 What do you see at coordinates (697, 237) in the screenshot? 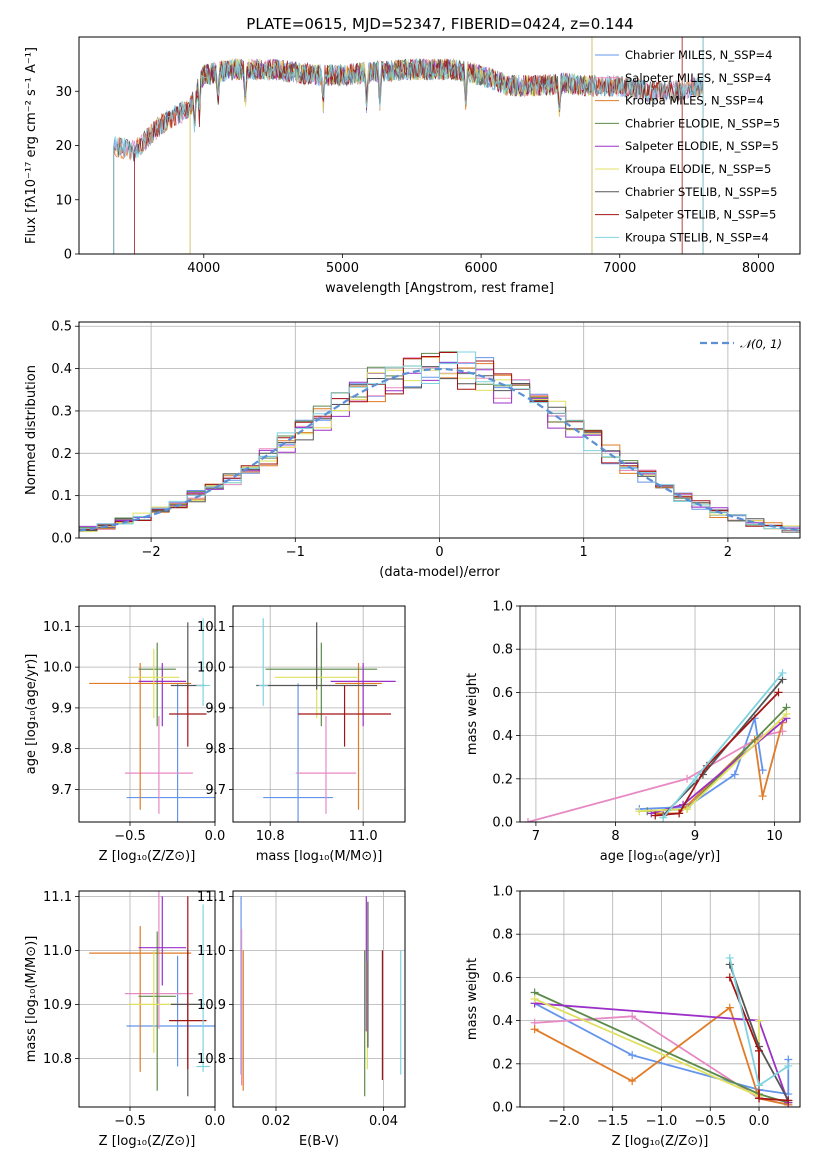
I see `legend-label: Kroupa STELIB, N_SSP=4` at bounding box center [697, 237].